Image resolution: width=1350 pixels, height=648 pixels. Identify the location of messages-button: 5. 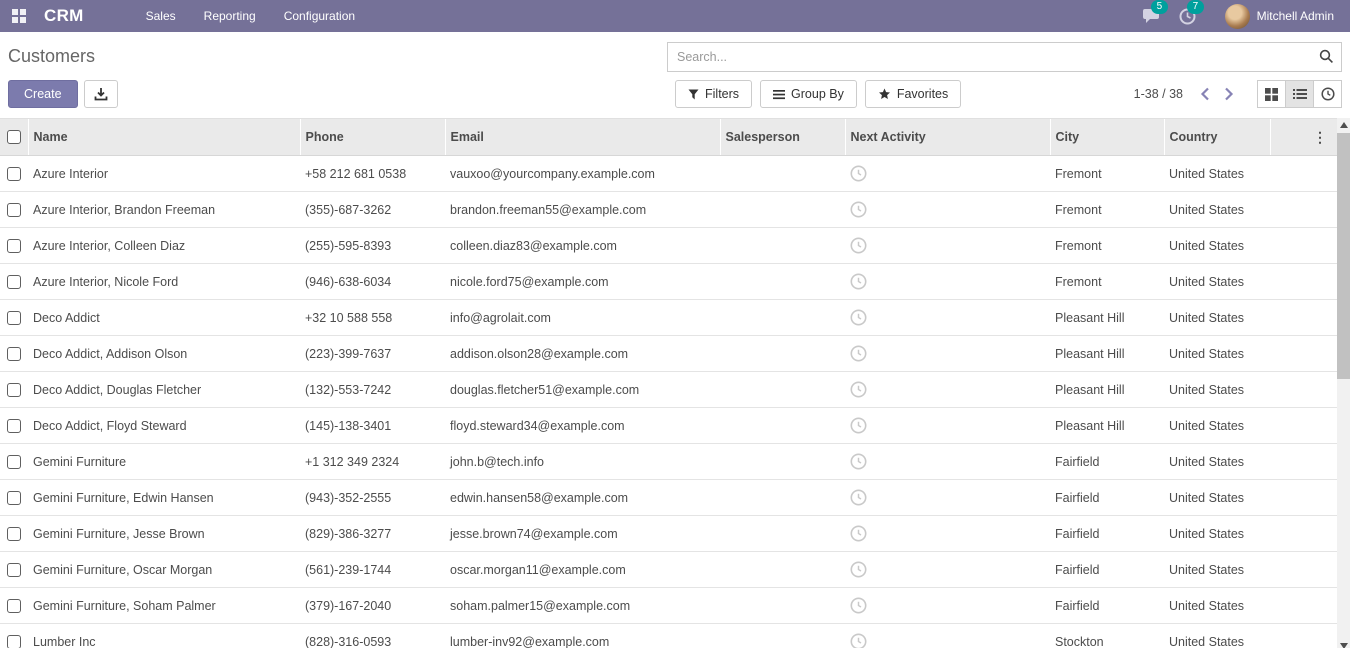
(1154, 14).